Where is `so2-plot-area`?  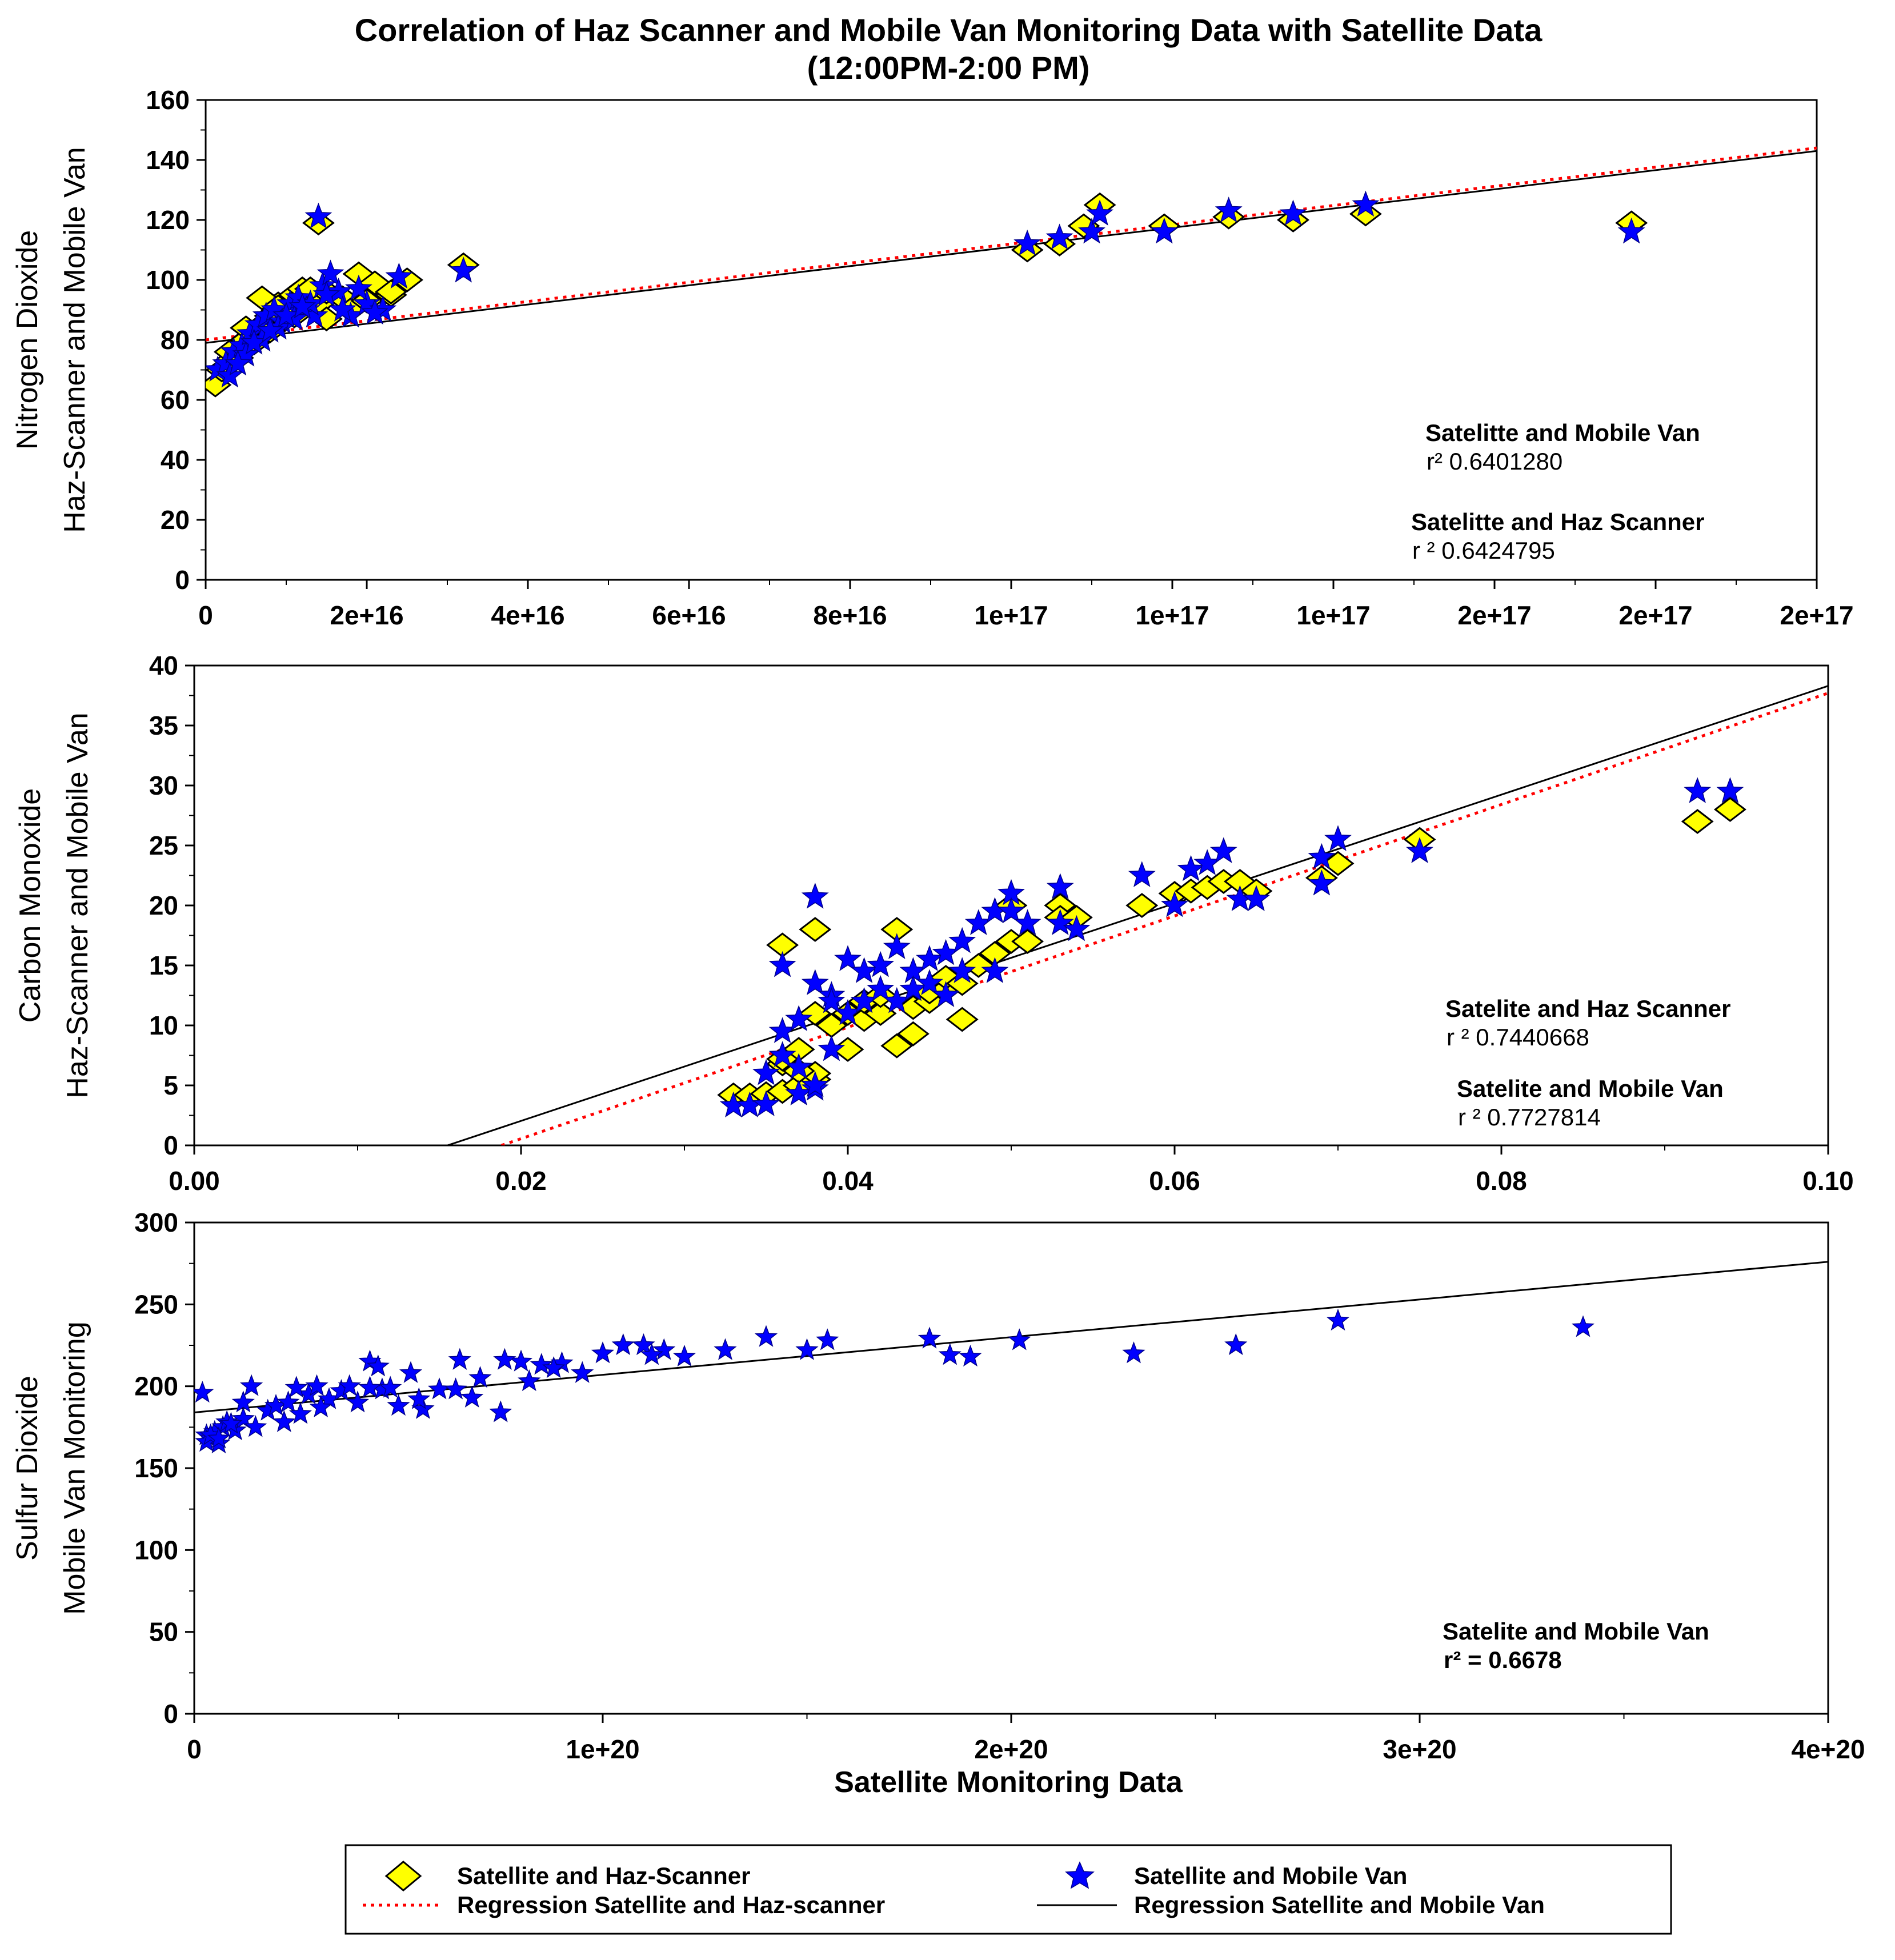 so2-plot-area is located at coordinates (1011, 1357).